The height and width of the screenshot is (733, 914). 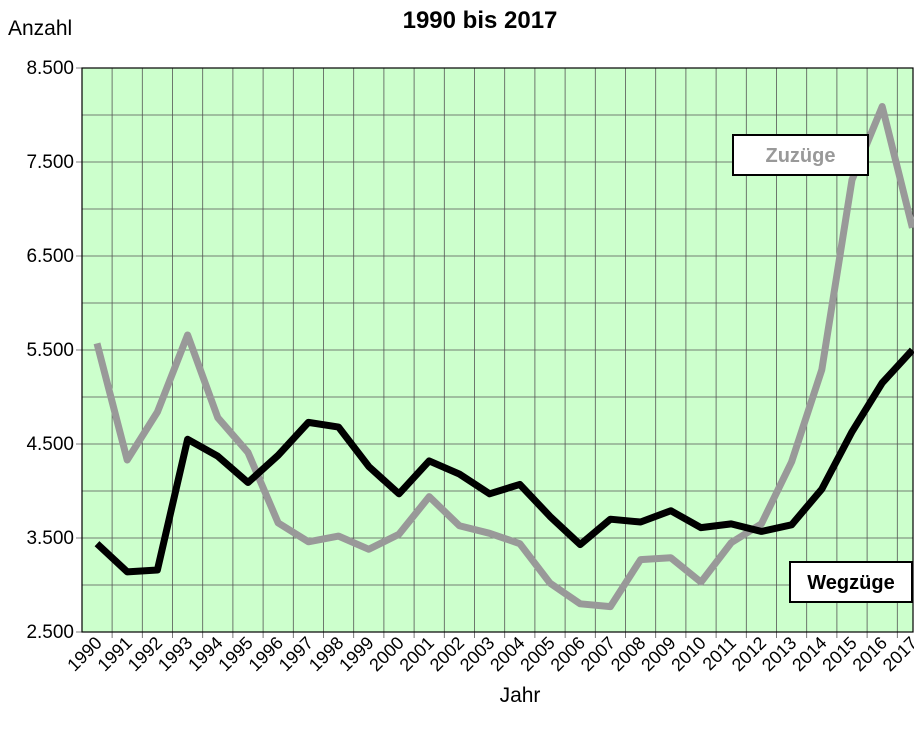 What do you see at coordinates (480, 20) in the screenshot?
I see `chart-title: 1990 bis 2017` at bounding box center [480, 20].